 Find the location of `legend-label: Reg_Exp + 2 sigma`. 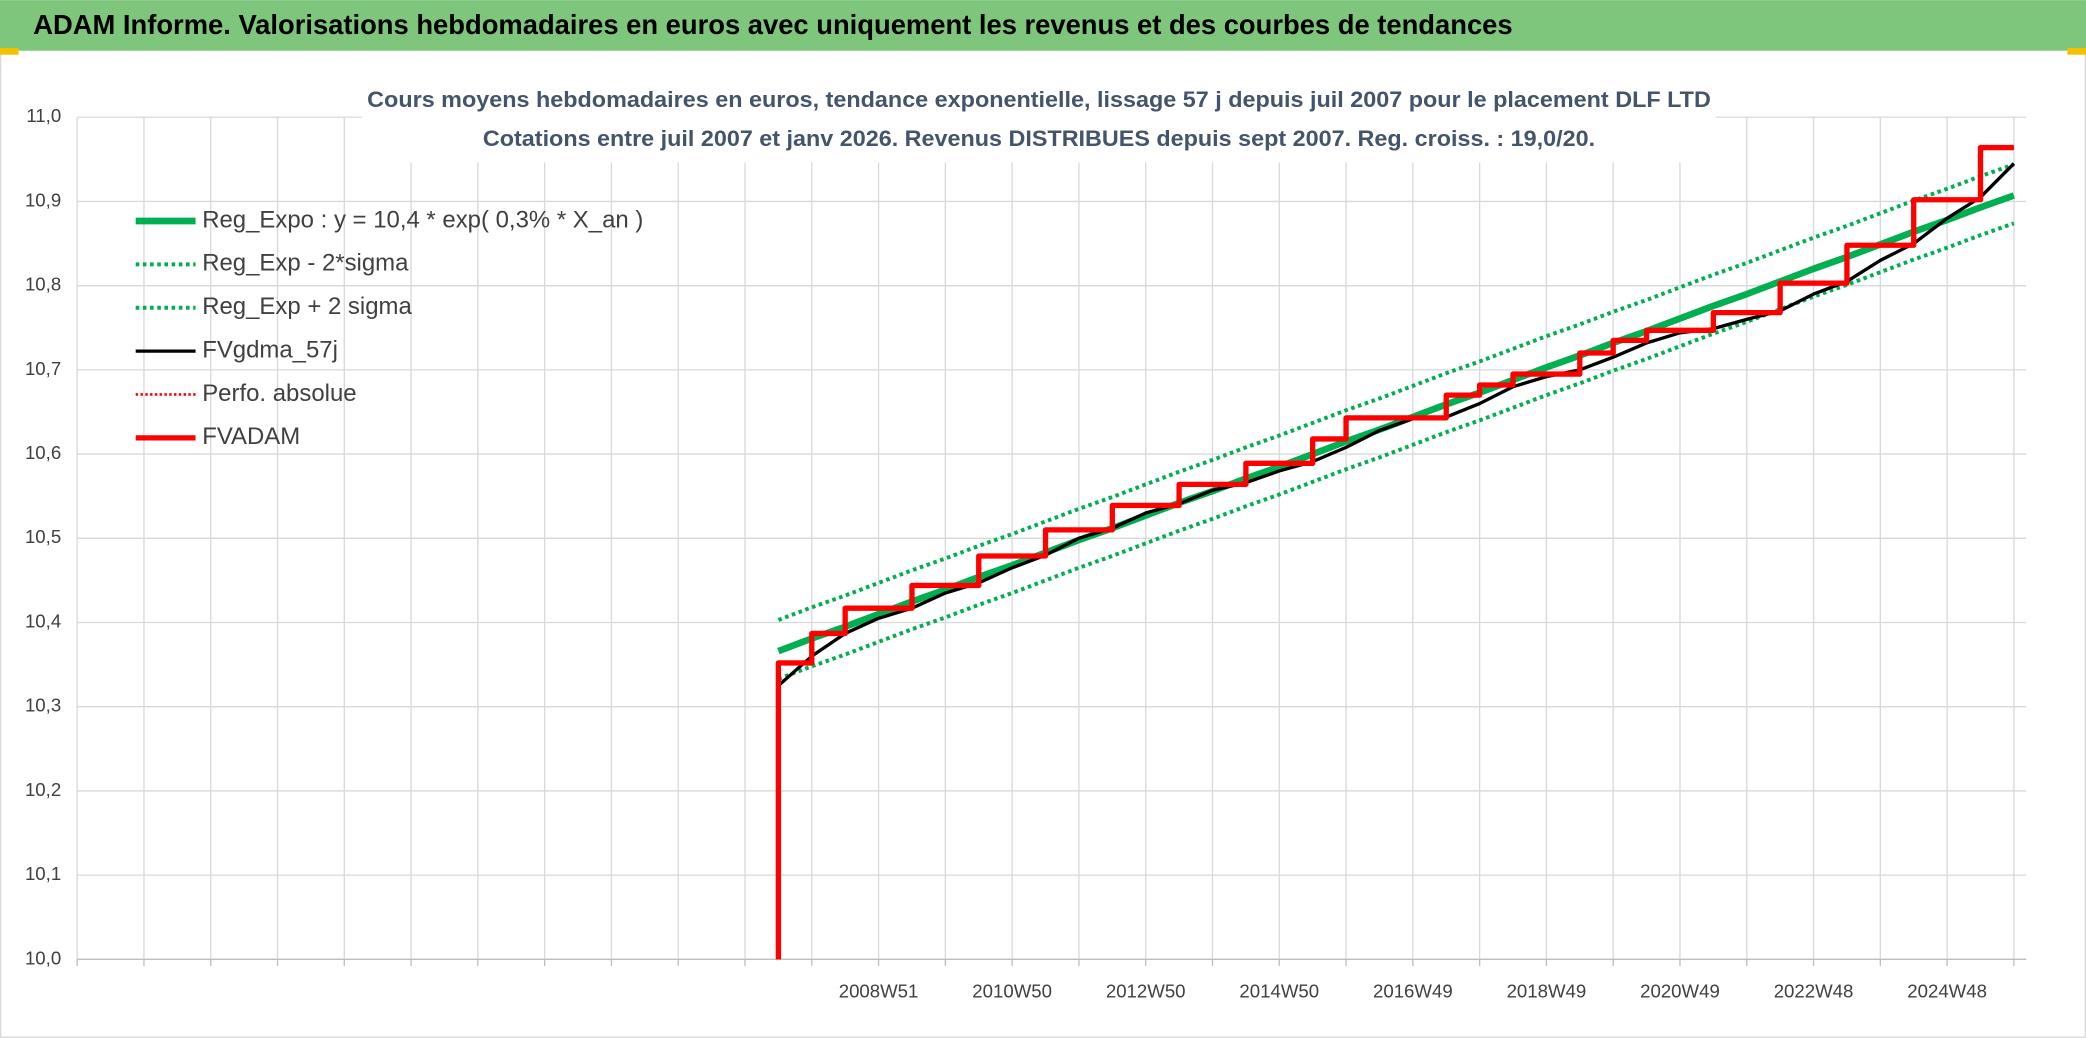

legend-label: Reg_Exp + 2 sigma is located at coordinates (307, 306).